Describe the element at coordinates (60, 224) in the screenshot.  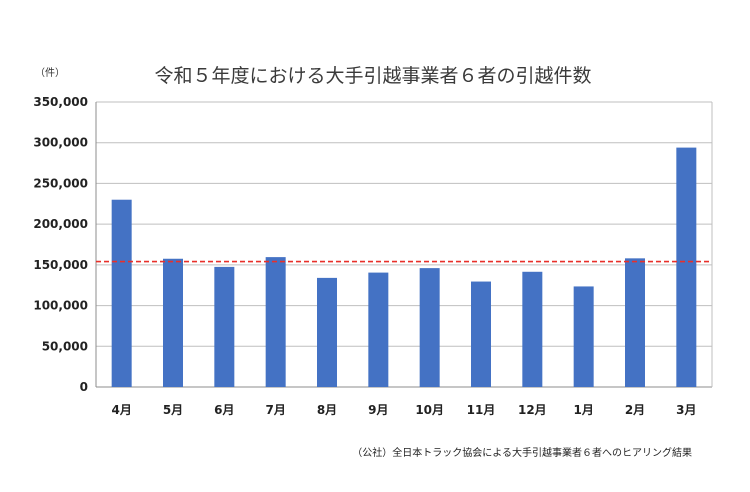
I see `y-tick-label: 200,000` at that location.